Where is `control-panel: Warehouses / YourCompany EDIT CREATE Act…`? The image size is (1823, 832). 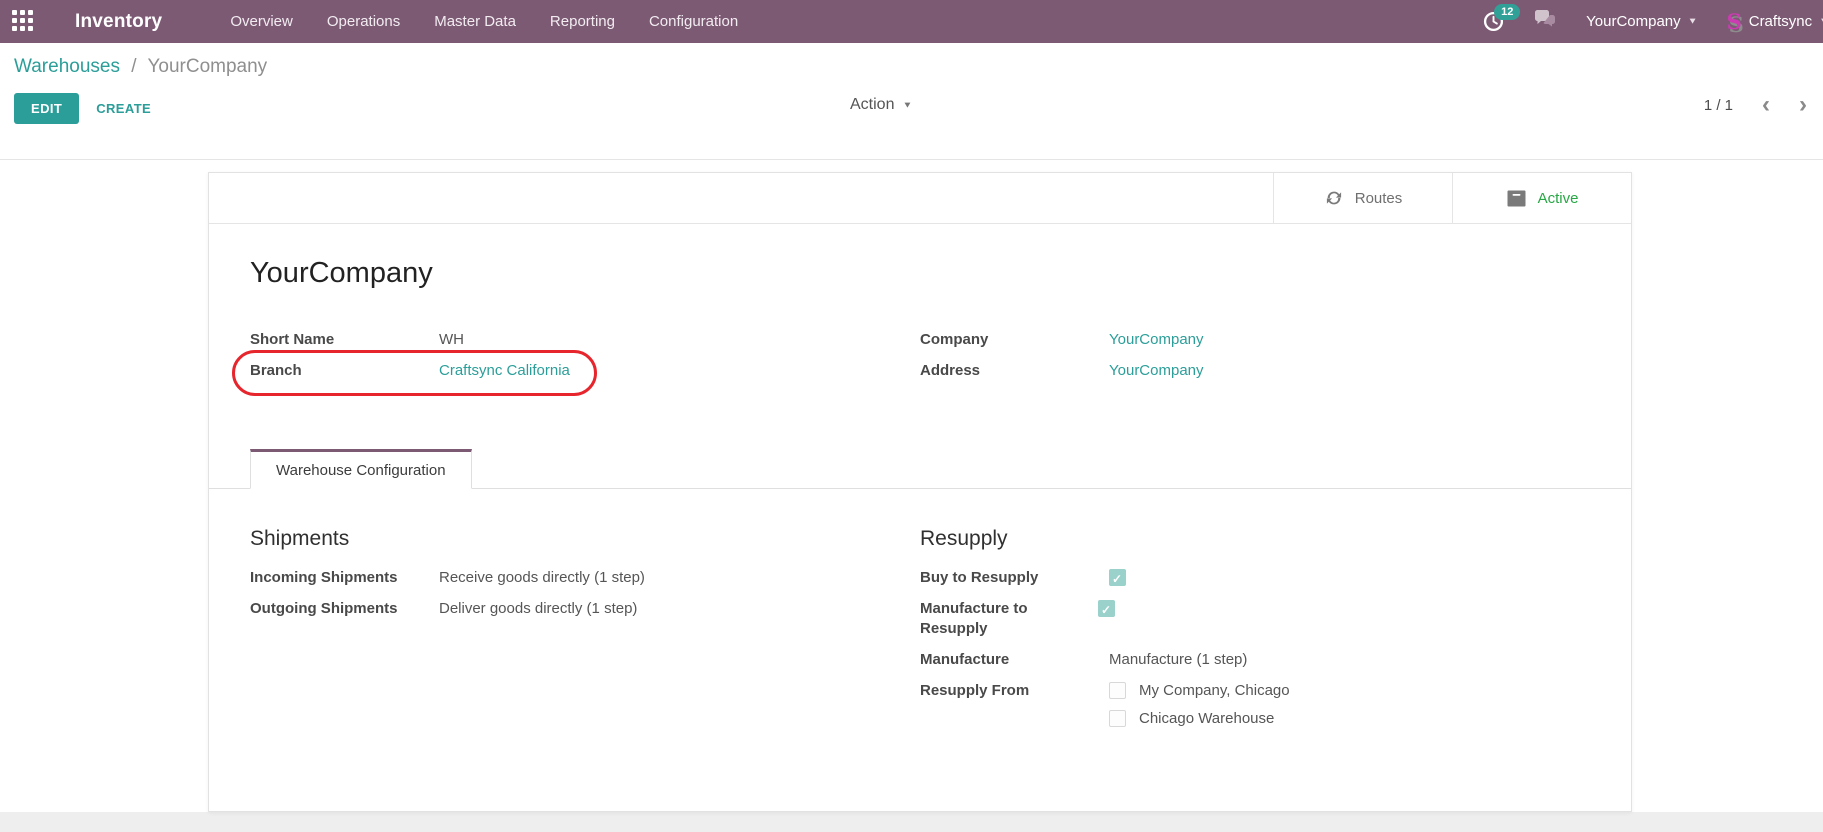
control-panel: Warehouses / YourCompany EDIT CREATE Act… is located at coordinates (911, 101).